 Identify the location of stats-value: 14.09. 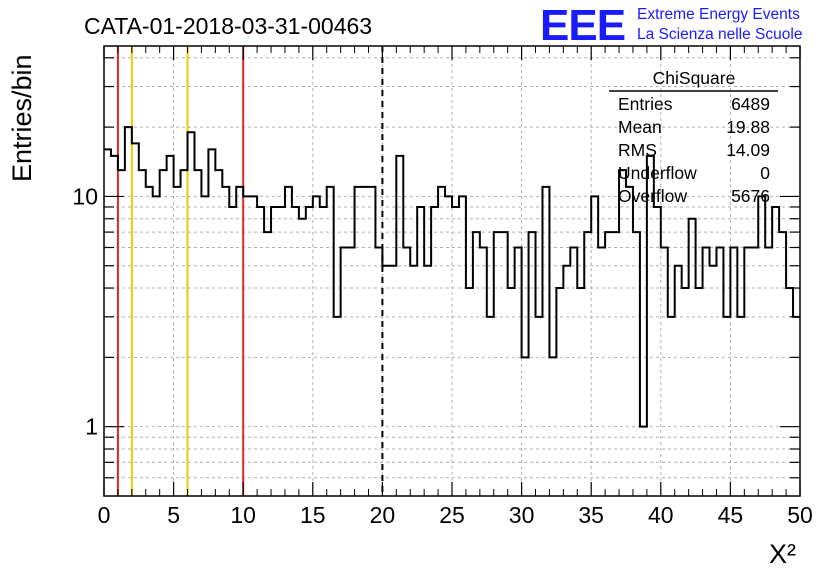
(748, 150).